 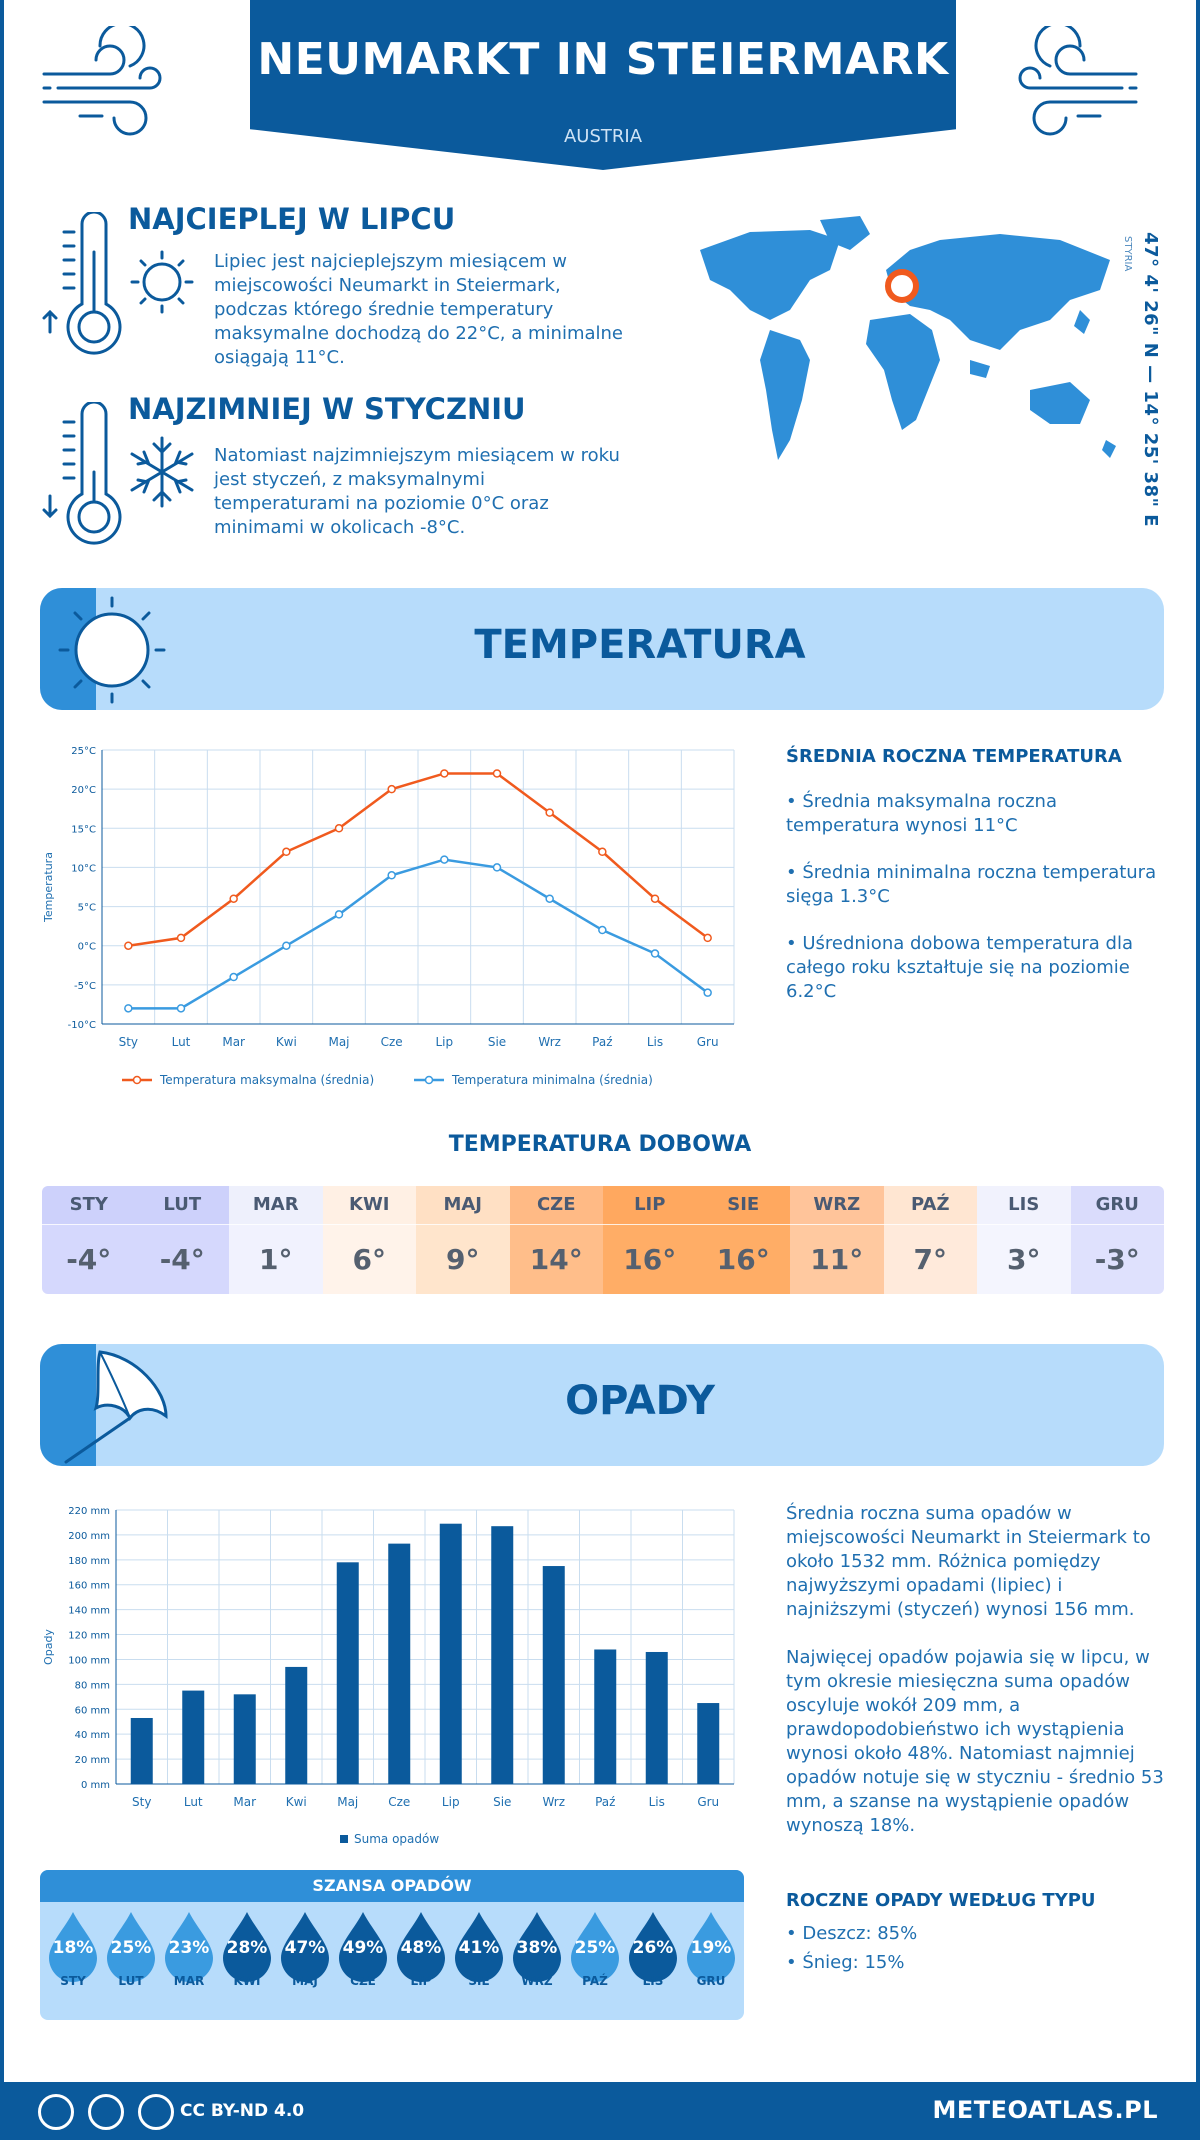 I want to click on precipitation-chance-value: 18%, so click(x=73, y=1948).